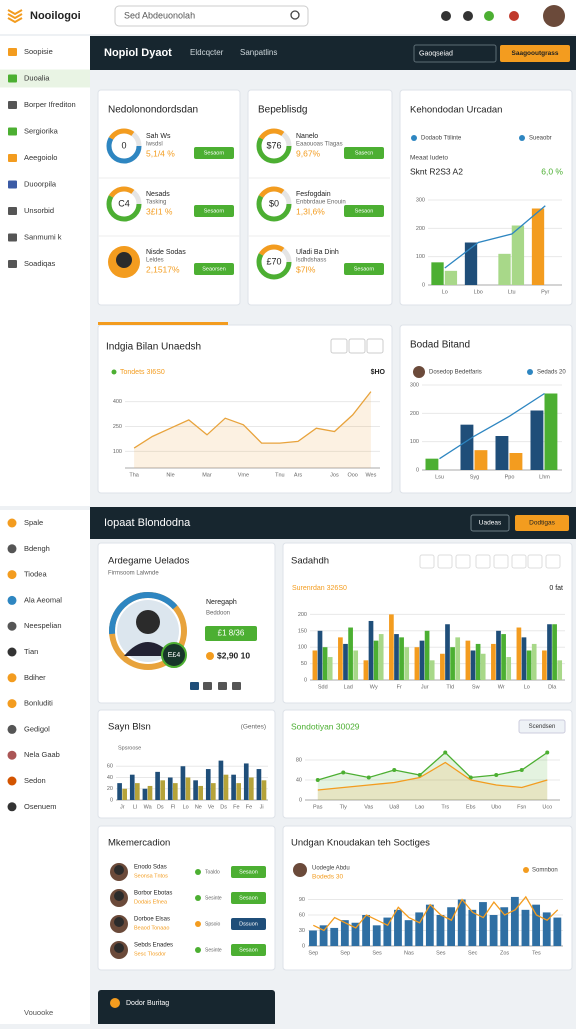 The height and width of the screenshot is (1029, 576). I want to click on x-tick-label: Ji, so click(262, 807).